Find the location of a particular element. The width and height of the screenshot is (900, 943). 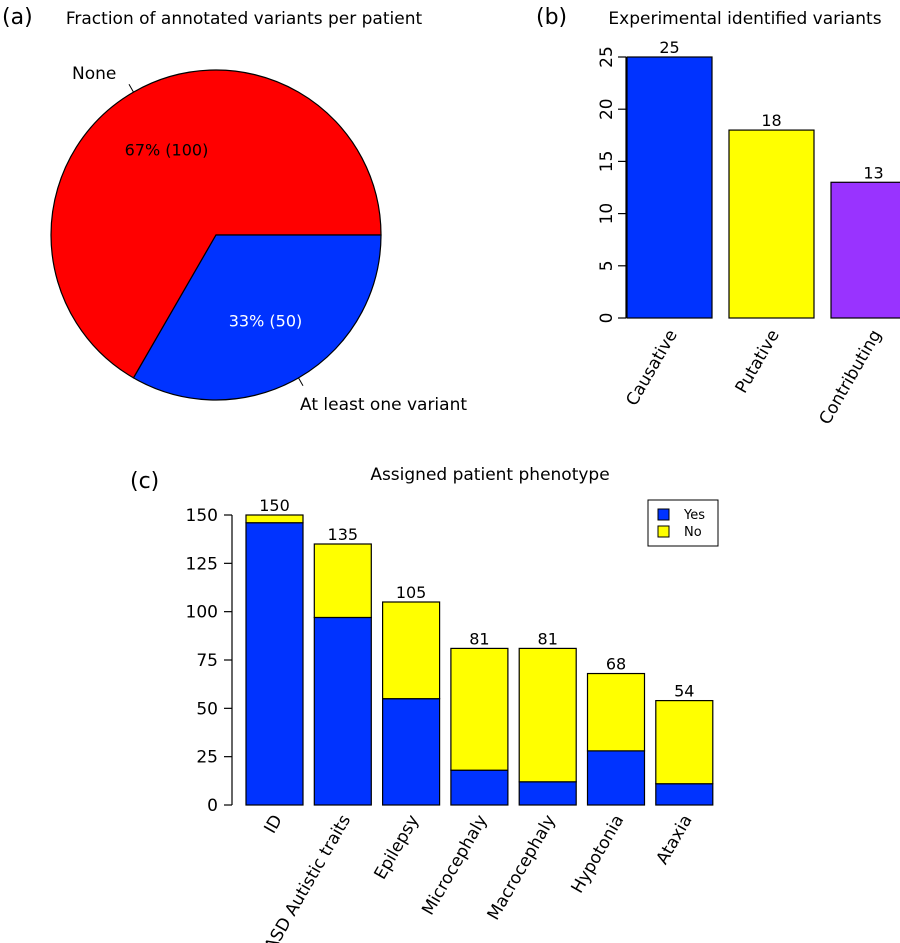

bar-segment-id-yes is located at coordinates (274, 664).